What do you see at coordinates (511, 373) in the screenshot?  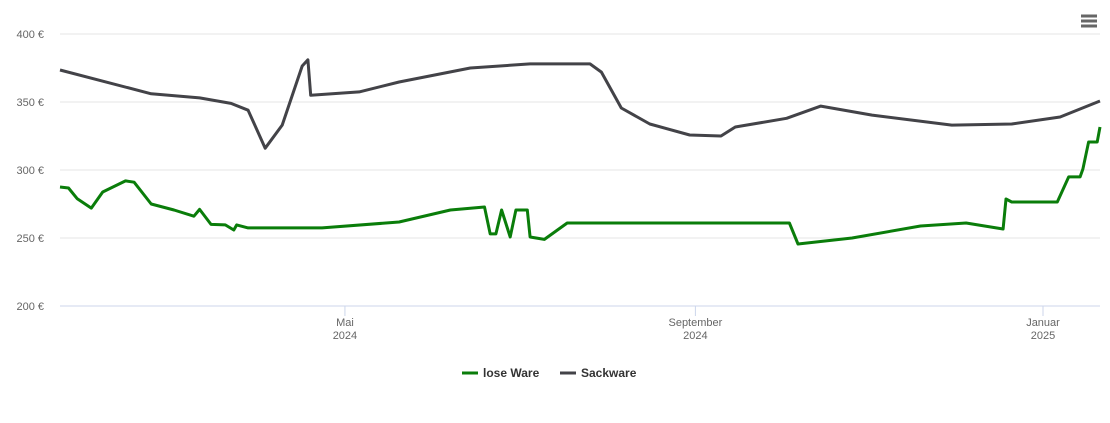 I see `legend-text: lose Ware` at bounding box center [511, 373].